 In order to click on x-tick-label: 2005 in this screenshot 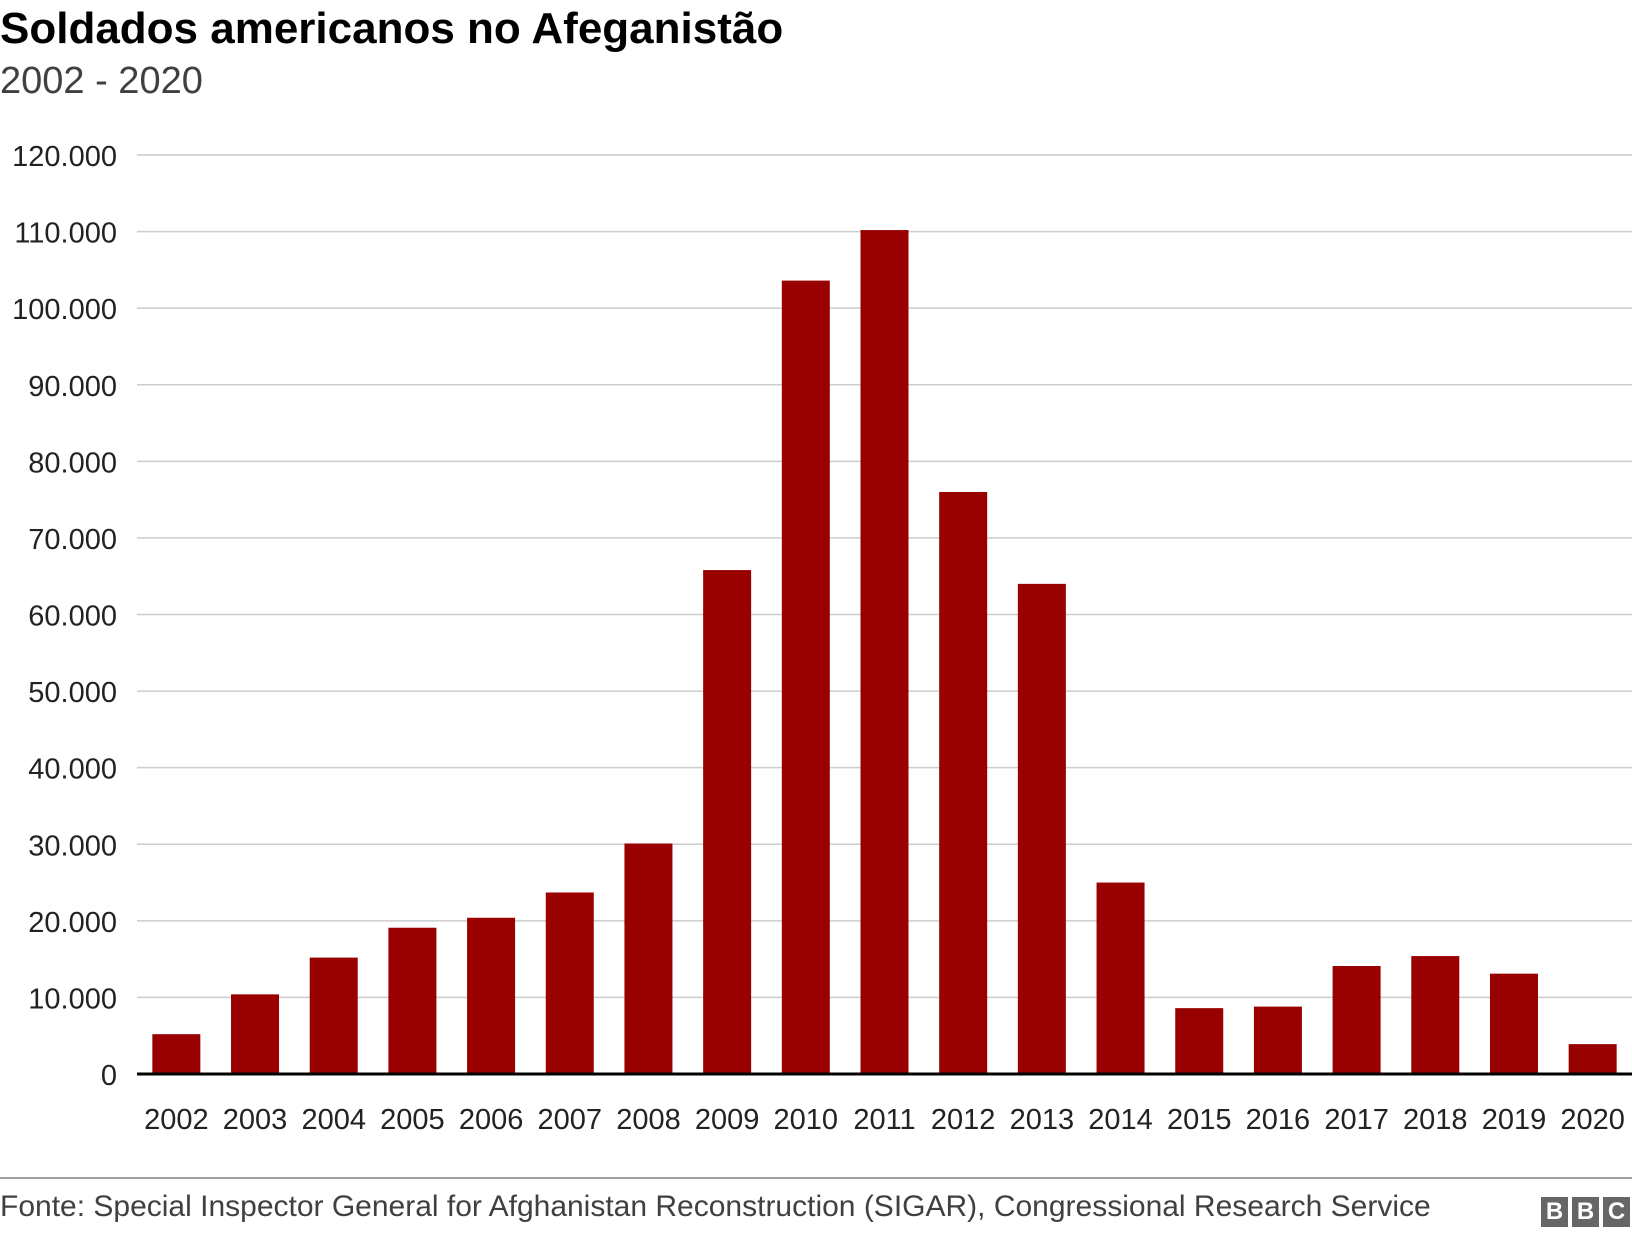, I will do `click(412, 1120)`.